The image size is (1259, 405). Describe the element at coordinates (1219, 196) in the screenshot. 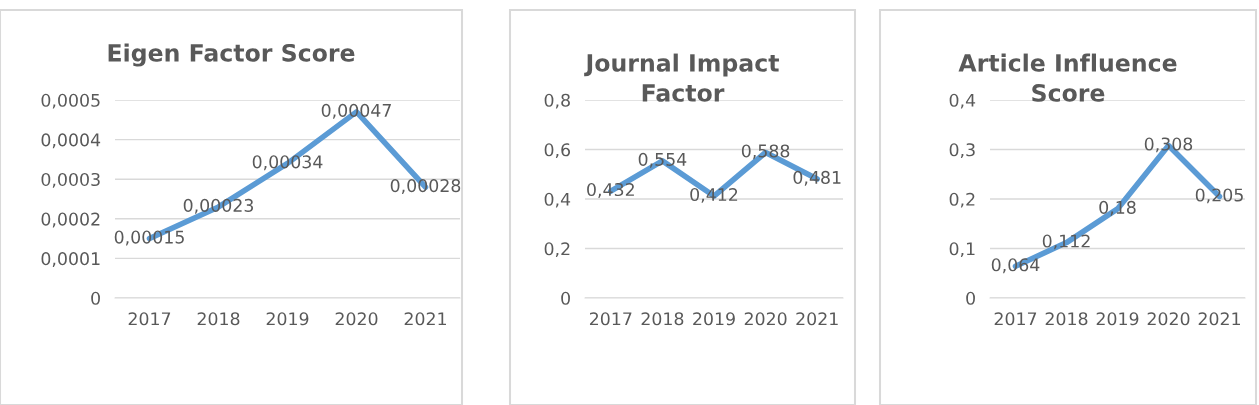

I see `data-label: 0,205` at that location.